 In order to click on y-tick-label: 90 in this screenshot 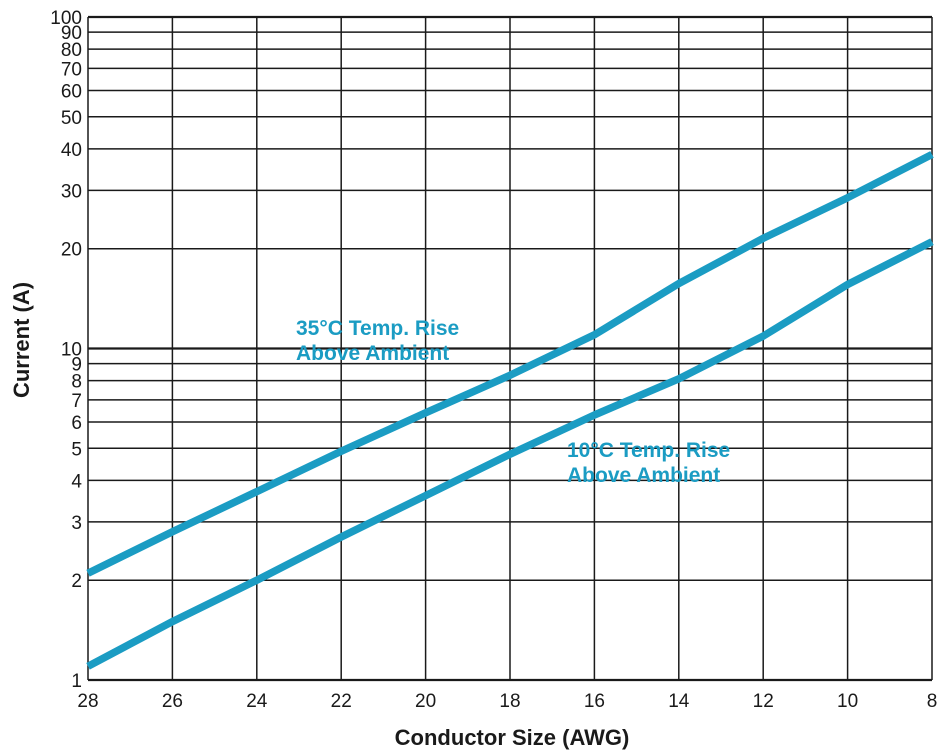, I will do `click(71, 33)`.